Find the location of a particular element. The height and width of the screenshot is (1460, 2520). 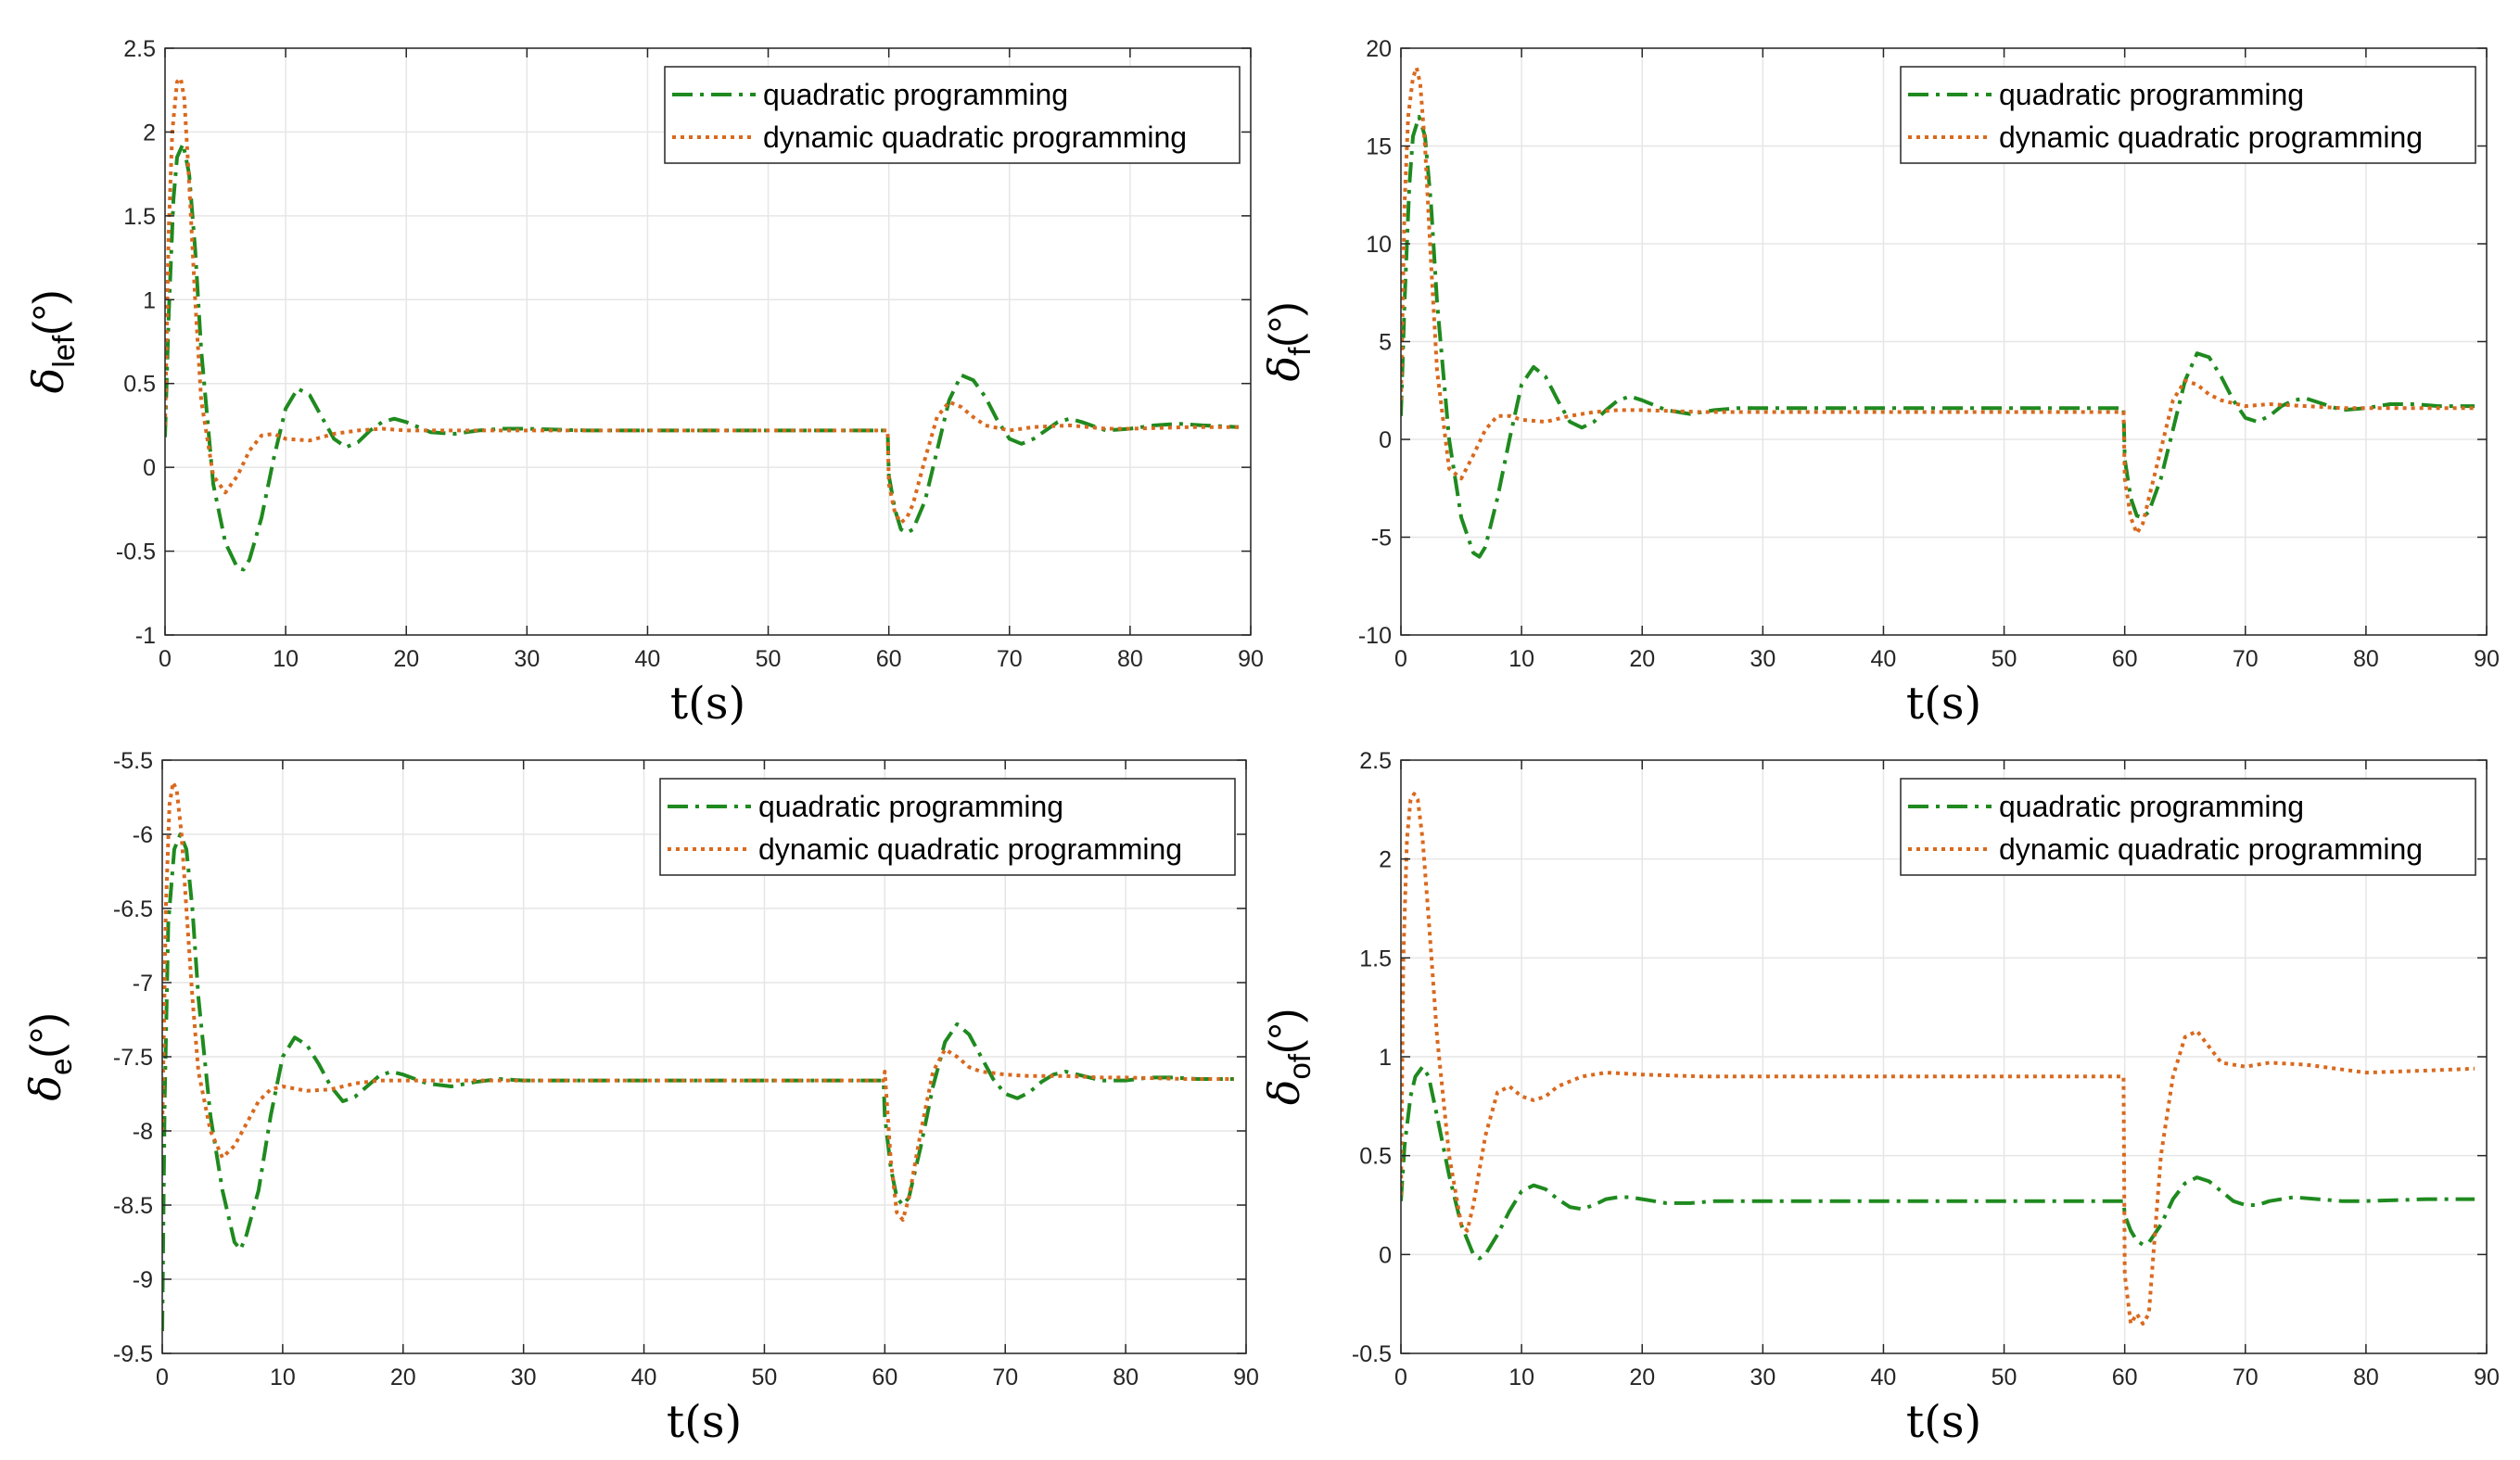

y-label-subscript: f is located at coordinates (1299, 351).